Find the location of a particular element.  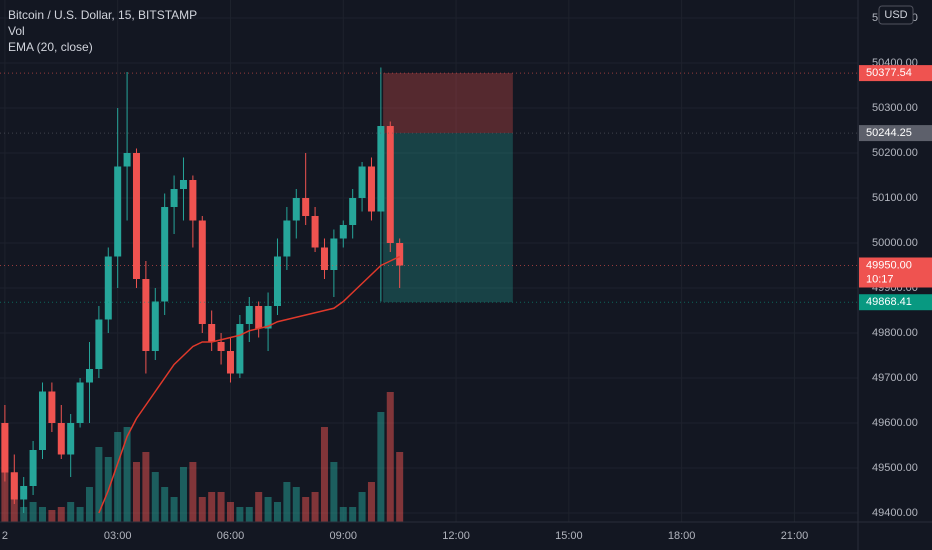

ema-legend: EMA (20, close) is located at coordinates (50, 47).